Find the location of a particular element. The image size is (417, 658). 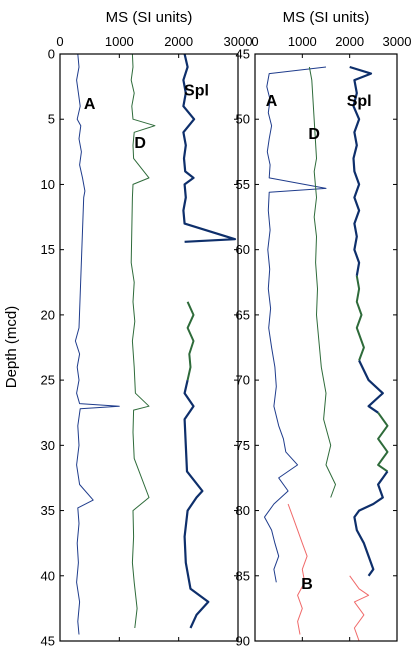

x-axis-title-right: MS (SI units) is located at coordinates (326, 17).